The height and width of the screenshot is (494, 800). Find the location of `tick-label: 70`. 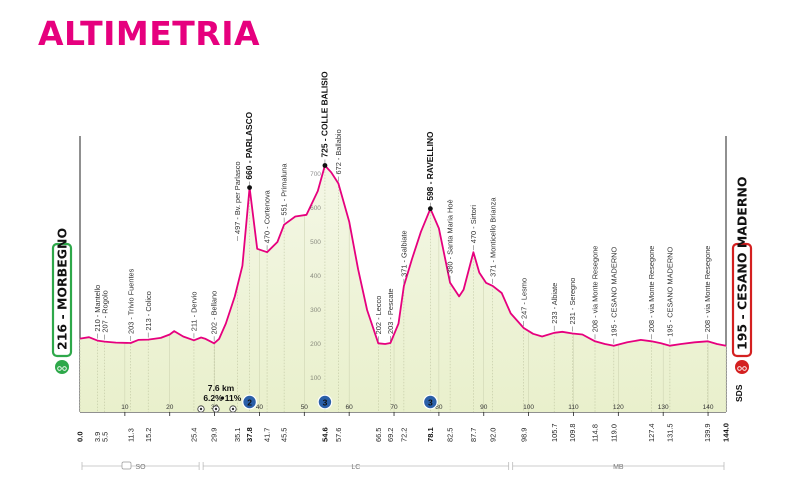

tick-label: 70 is located at coordinates (394, 407).